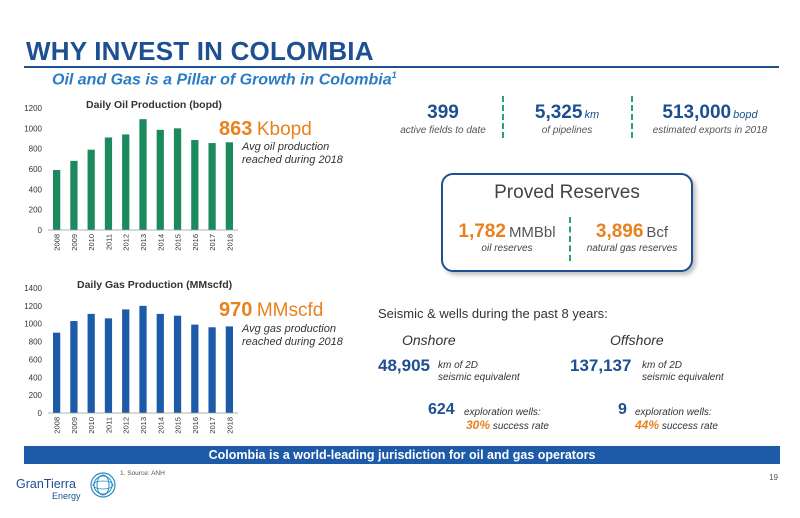 The height and width of the screenshot is (518, 800). I want to click on stat-active-fields: 399 active fields to date, so click(443, 119).